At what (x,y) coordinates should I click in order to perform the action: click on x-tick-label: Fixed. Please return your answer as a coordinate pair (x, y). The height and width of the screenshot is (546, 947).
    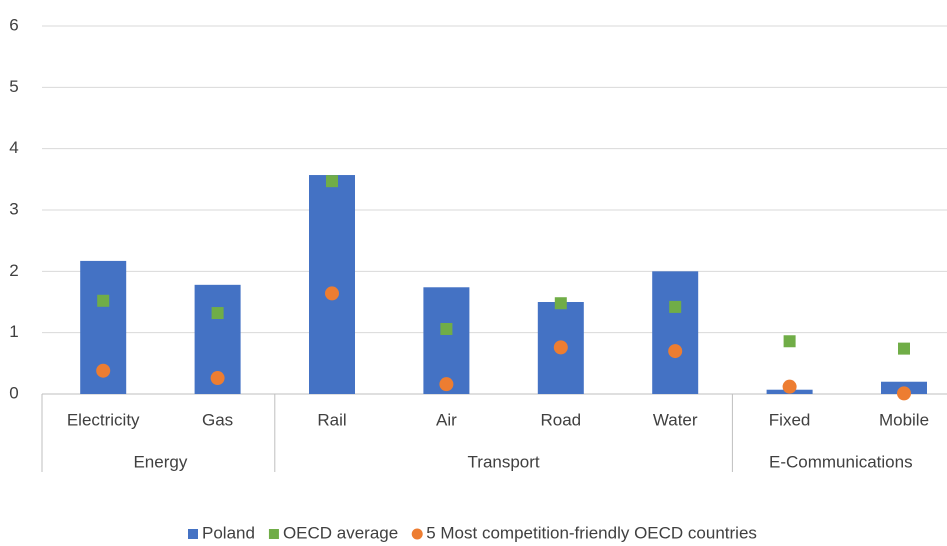
    Looking at the image, I should click on (790, 419).